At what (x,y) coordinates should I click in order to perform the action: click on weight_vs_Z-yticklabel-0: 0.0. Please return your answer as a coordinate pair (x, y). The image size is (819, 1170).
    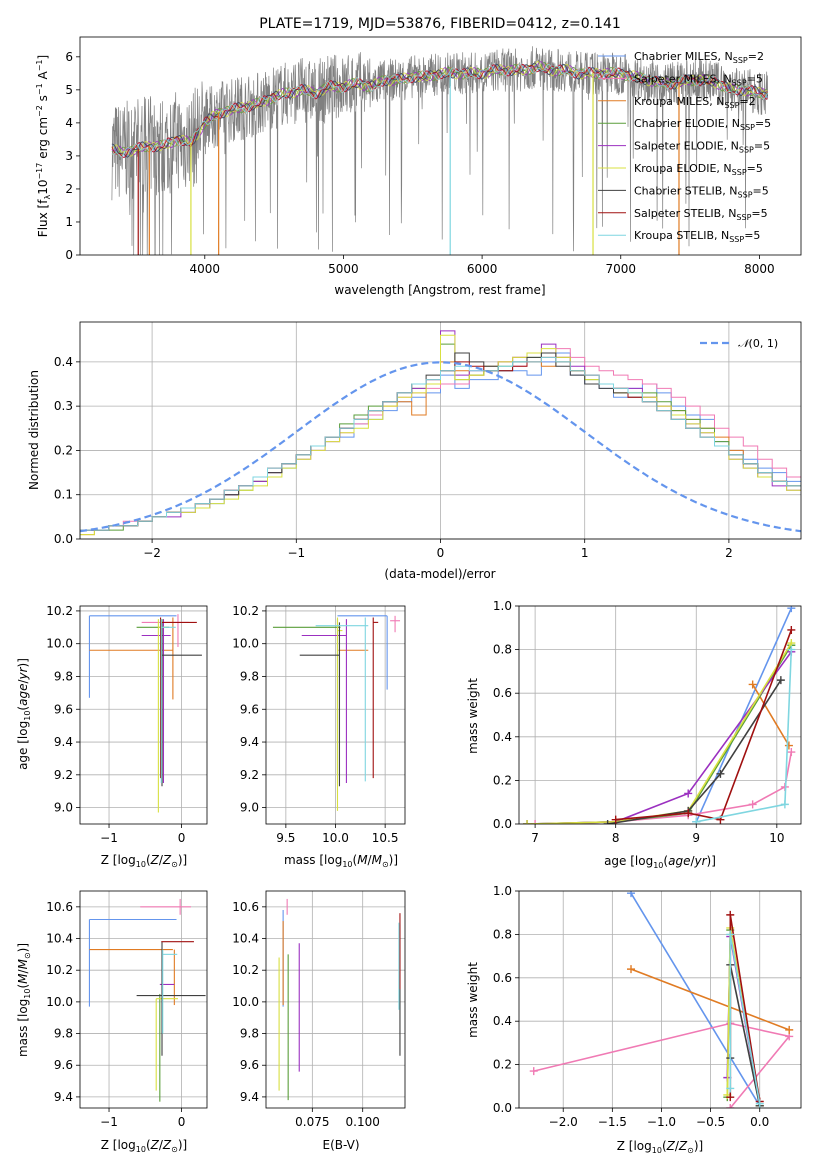
    Looking at the image, I should click on (502, 1108).